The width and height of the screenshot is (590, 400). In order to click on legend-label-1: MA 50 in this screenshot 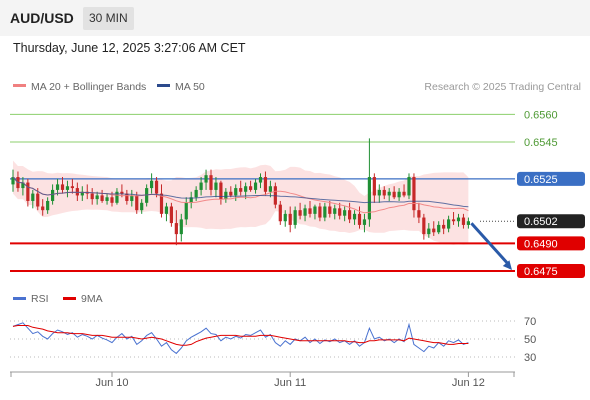, I will do `click(190, 87)`.